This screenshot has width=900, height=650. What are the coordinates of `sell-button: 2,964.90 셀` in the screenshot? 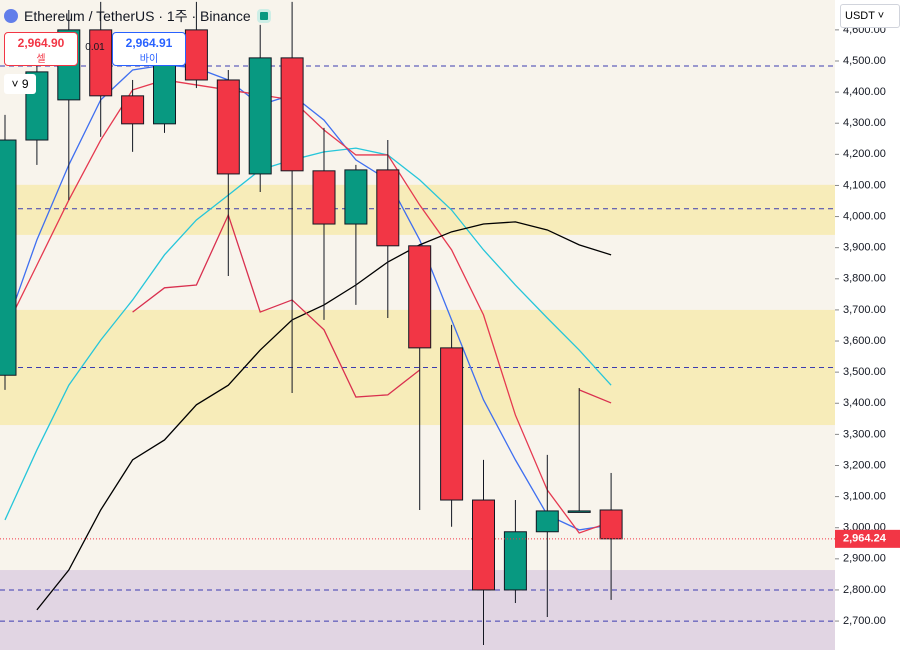 It's located at (41, 49).